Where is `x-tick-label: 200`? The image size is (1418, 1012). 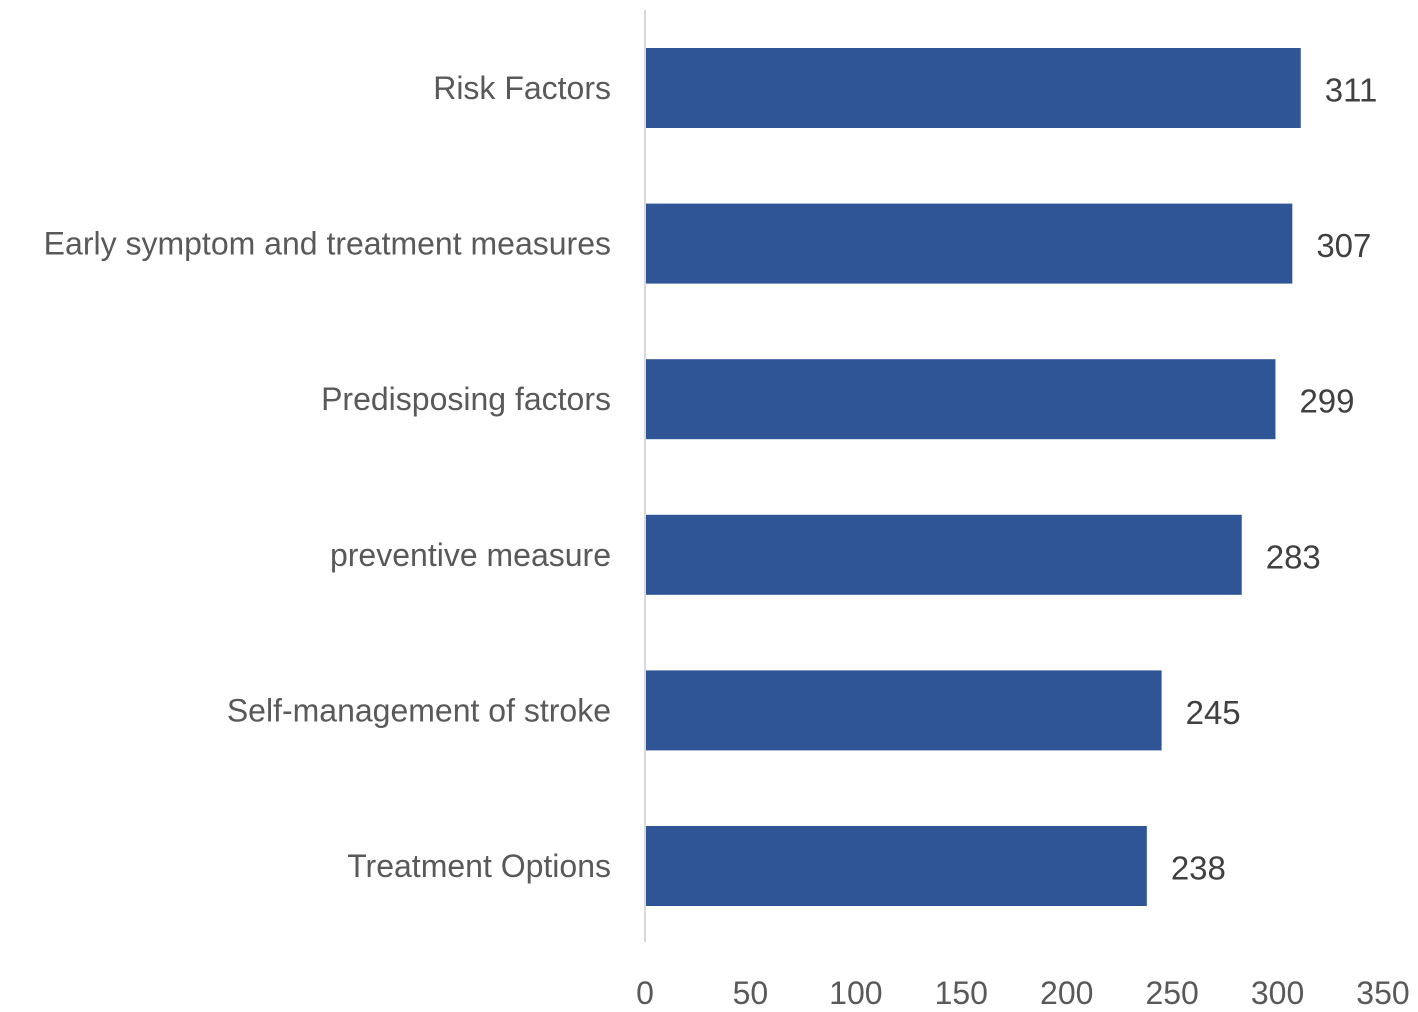 x-tick-label: 200 is located at coordinates (1066, 993).